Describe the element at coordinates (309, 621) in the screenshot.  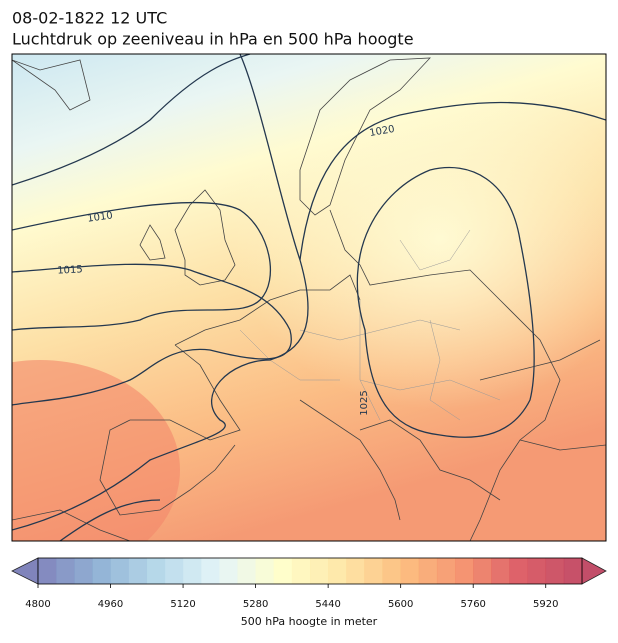
I see `colorbar-label: 500 hPa hoogte in meter` at that location.